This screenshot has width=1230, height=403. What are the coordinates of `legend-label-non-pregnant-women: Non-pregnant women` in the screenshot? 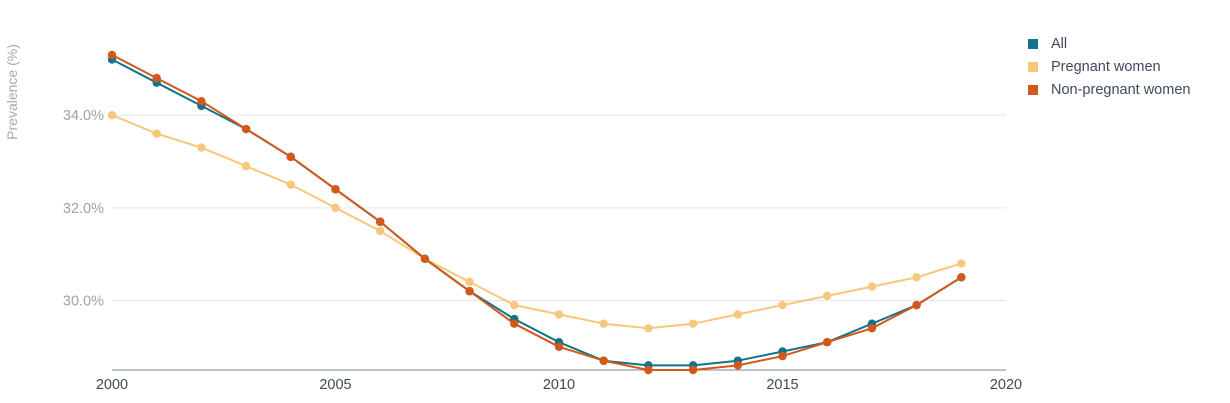 It's located at (1121, 89).